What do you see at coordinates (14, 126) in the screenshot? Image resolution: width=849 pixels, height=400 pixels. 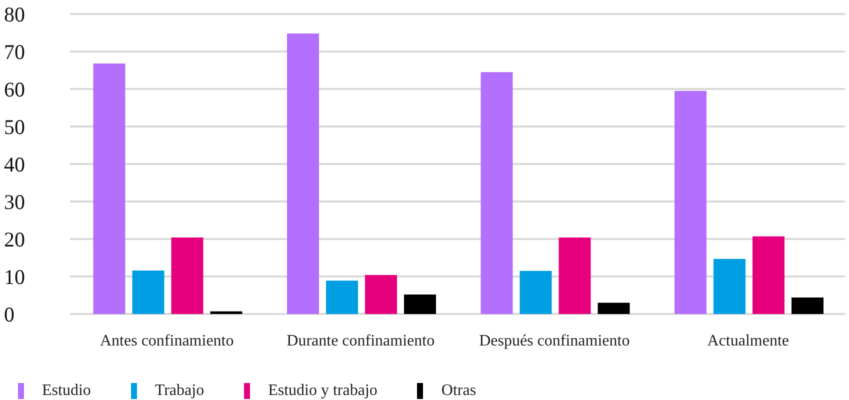 I see `y-tick-label: 50` at bounding box center [14, 126].